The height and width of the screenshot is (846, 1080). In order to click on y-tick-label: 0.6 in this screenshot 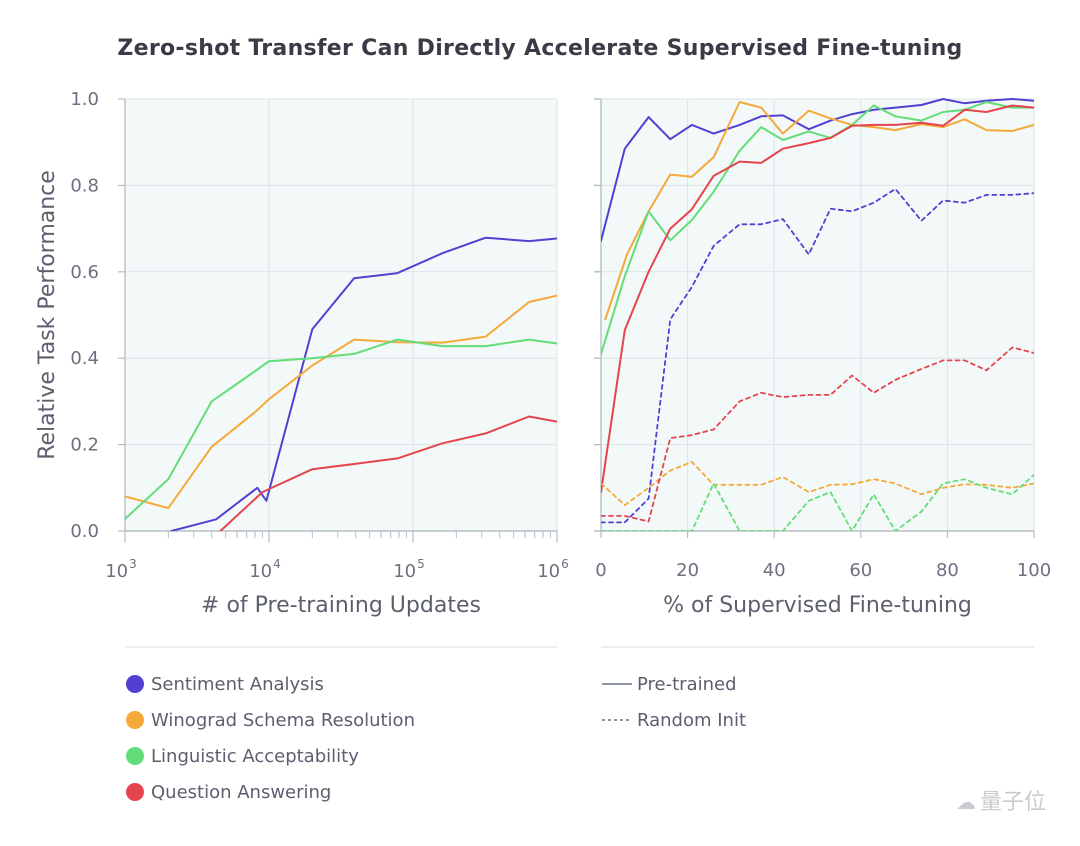, I will do `click(84, 272)`.